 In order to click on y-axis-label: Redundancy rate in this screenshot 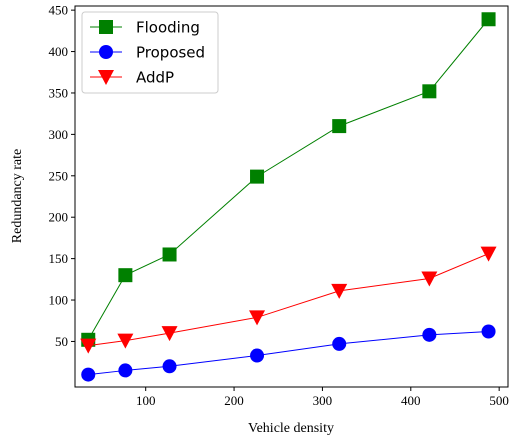, I will do `click(17, 196)`.